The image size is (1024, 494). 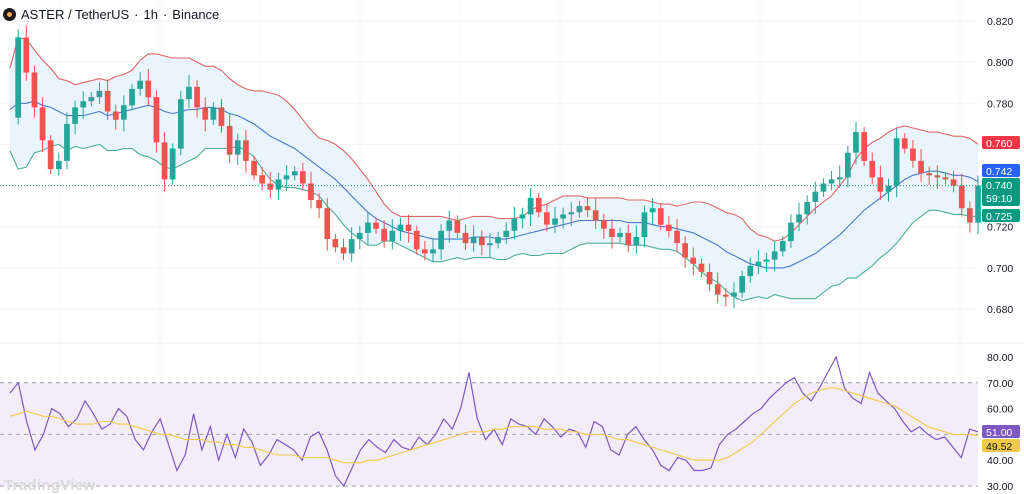 What do you see at coordinates (1000, 22) in the screenshot?
I see `price-axis-label: 0.820` at bounding box center [1000, 22].